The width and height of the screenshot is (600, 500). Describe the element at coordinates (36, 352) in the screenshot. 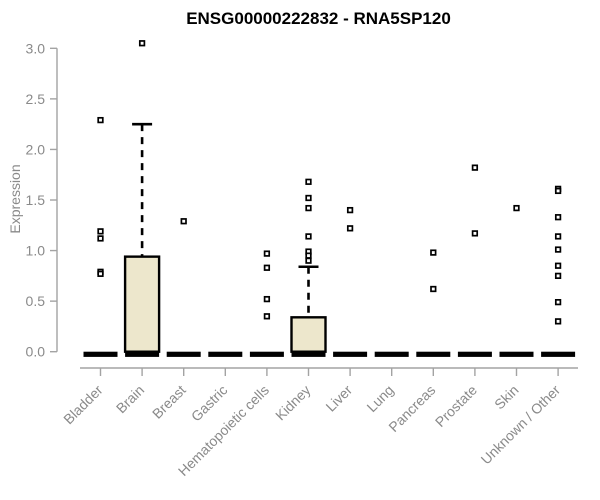

I see `y-tick-label: 0.0` at that location.